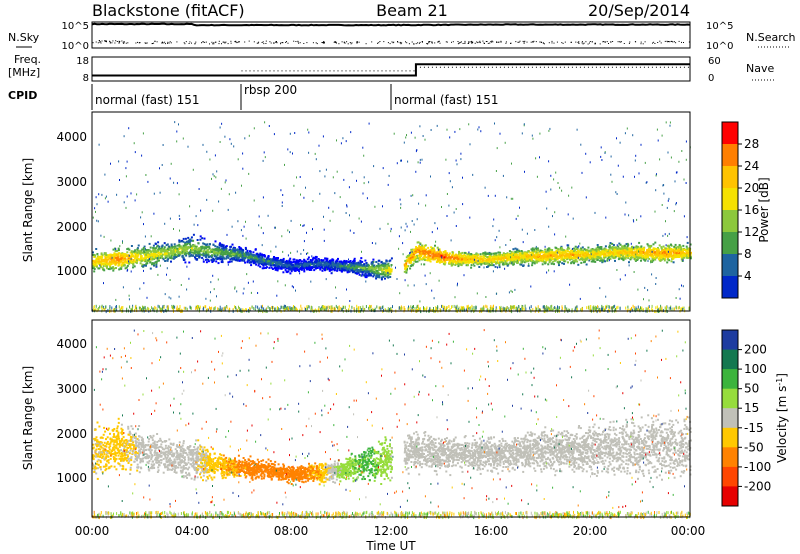 Image resolution: width=800 pixels, height=554 pixels. What do you see at coordinates (86, 78) in the screenshot?
I see `freq-tick-low: 8` at bounding box center [86, 78].